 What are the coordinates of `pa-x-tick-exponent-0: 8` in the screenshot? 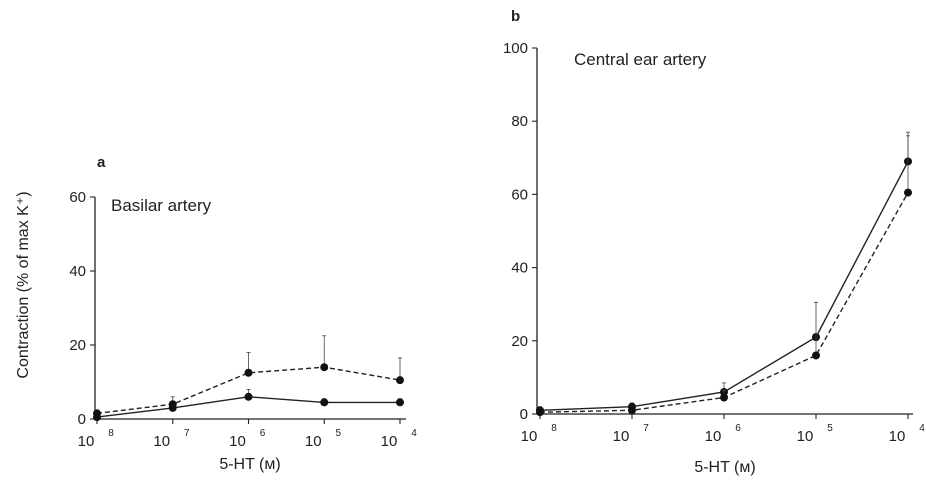 It's located at (111, 433).